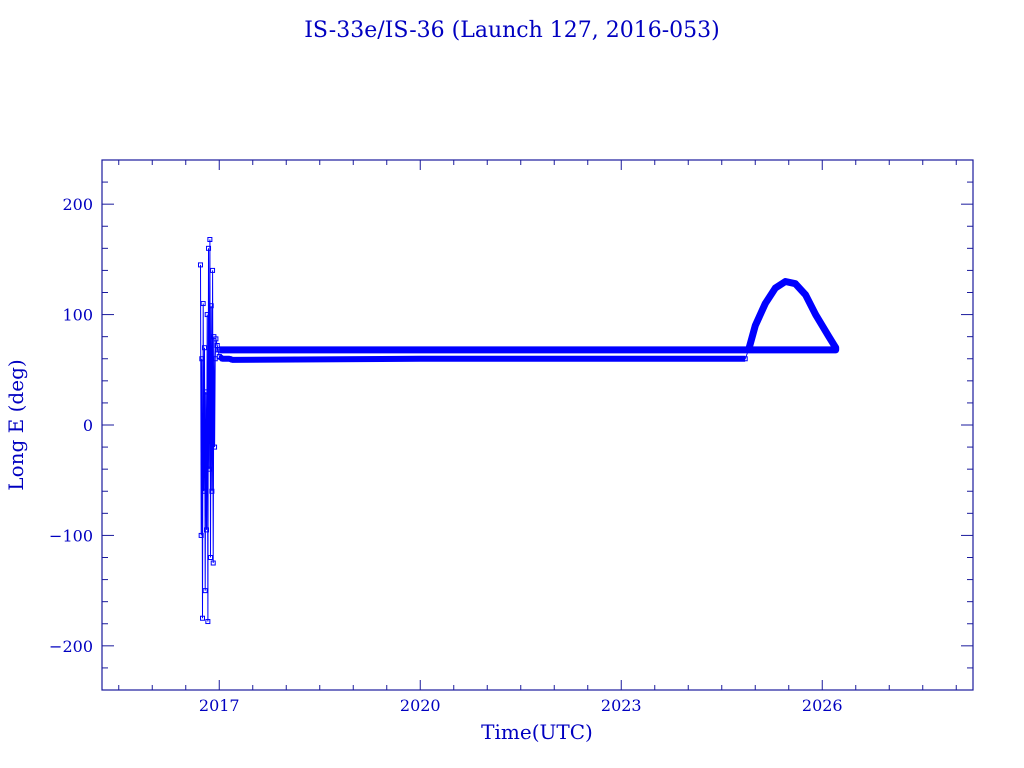  I want to click on y-tick-label: 200, so click(77, 204).